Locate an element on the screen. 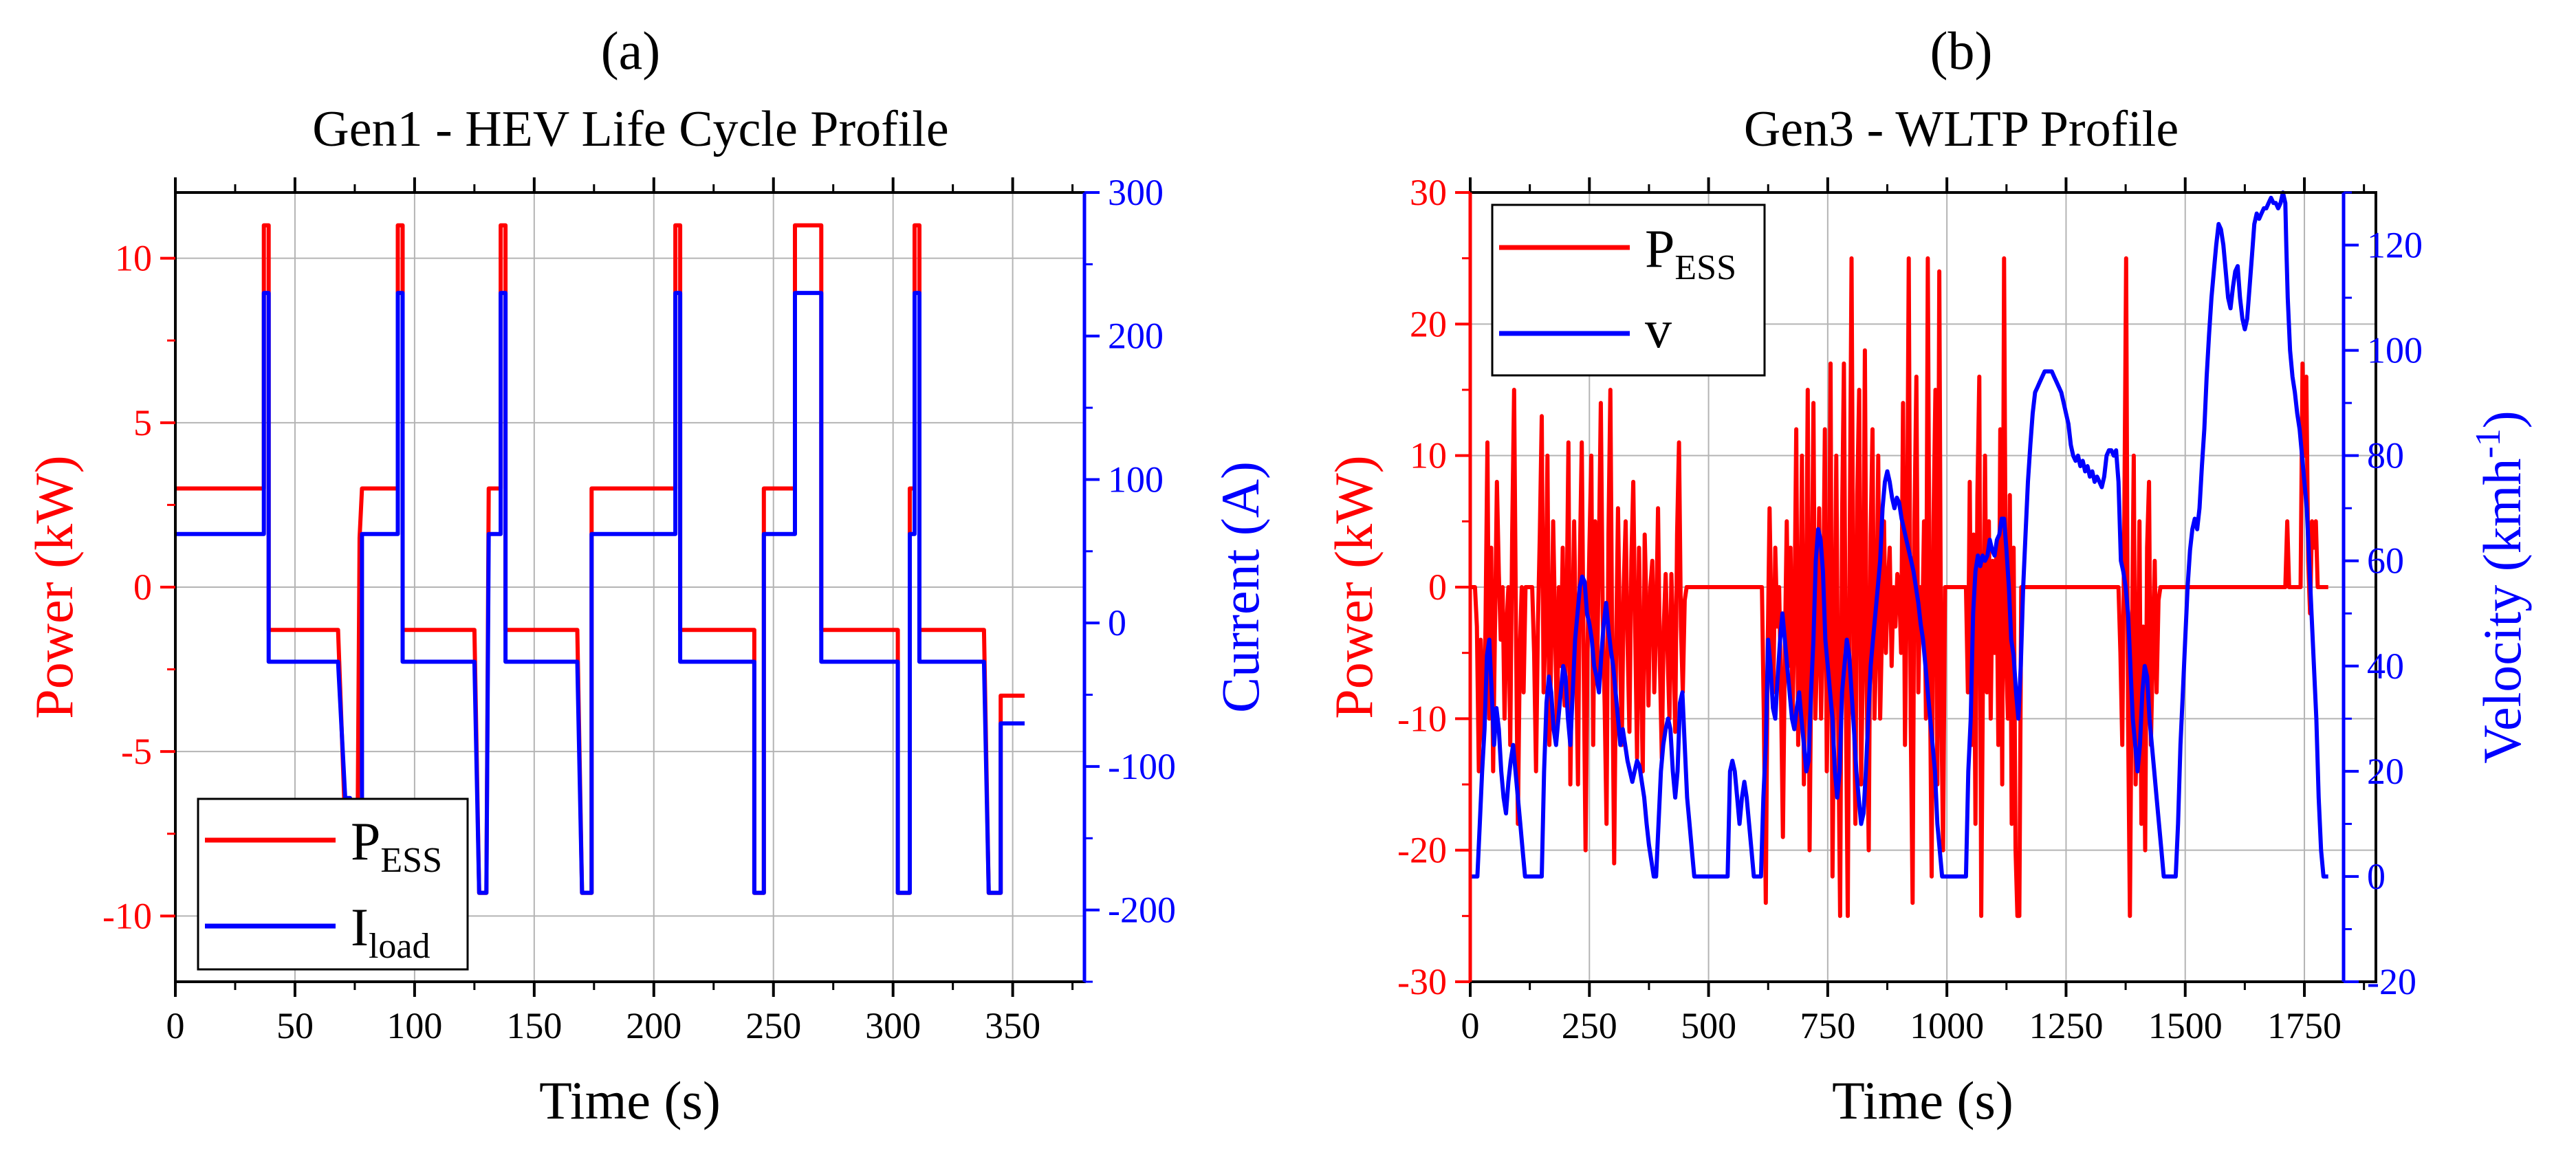  x-tick-label: 350 is located at coordinates (1012, 1025).